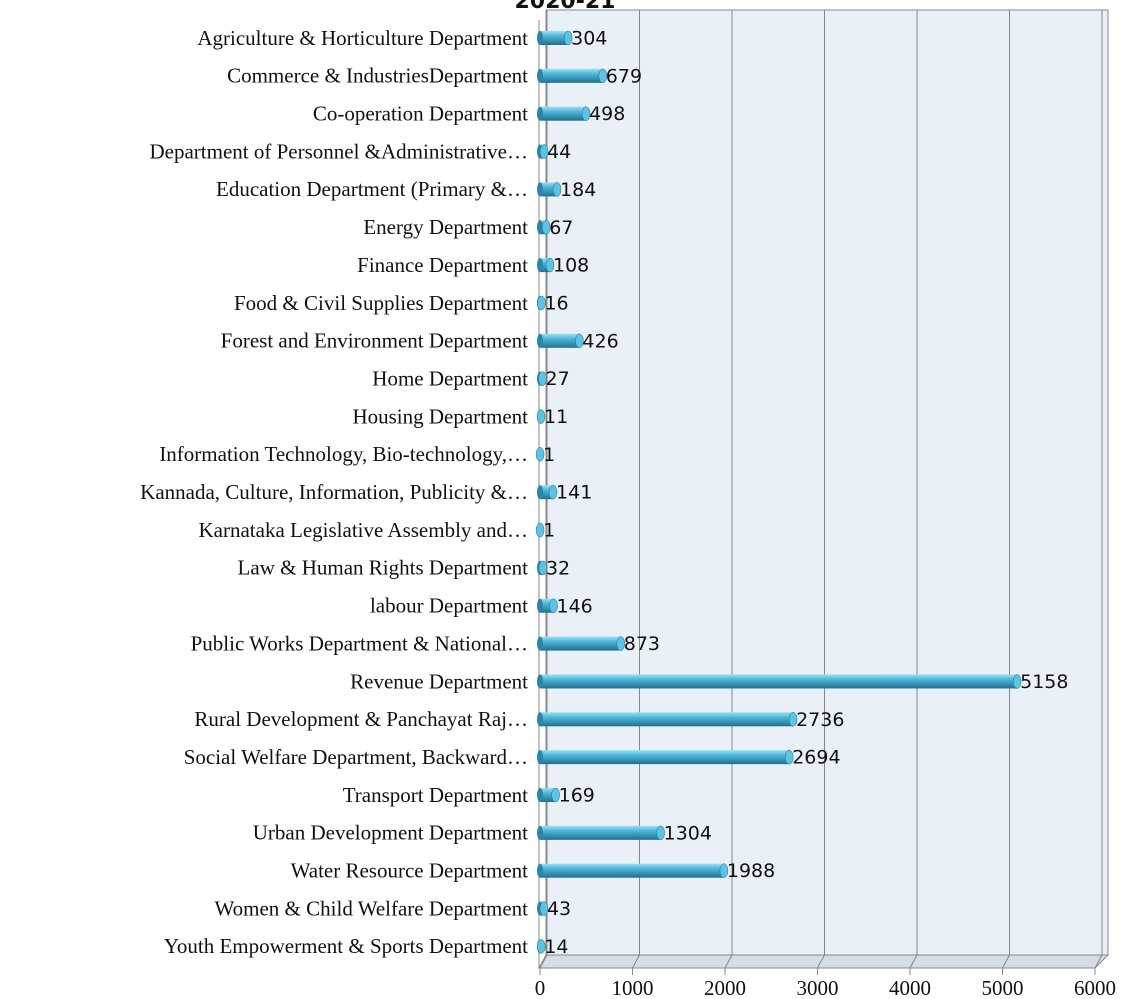 This screenshot has width=1125, height=999. I want to click on value-label: 1304, so click(688, 833).